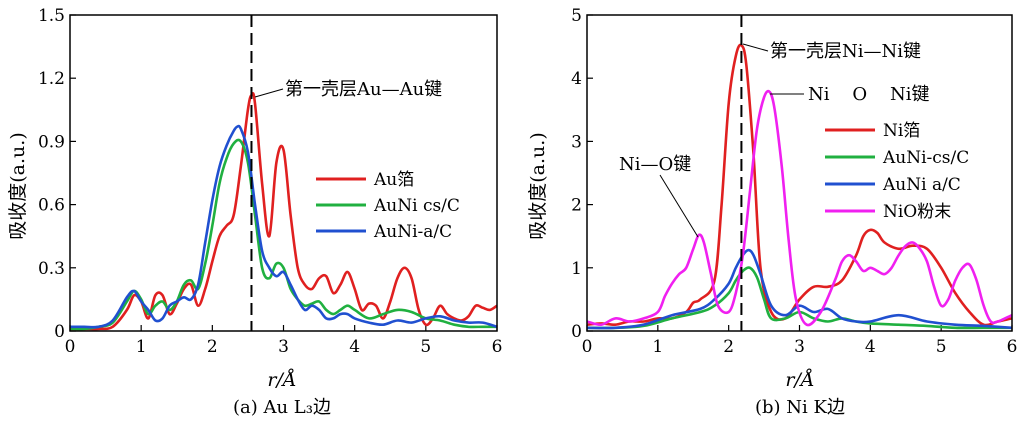 This screenshot has width=1024, height=427. Describe the element at coordinates (576, 16) in the screenshot. I see `y-tick-label: 5` at that location.